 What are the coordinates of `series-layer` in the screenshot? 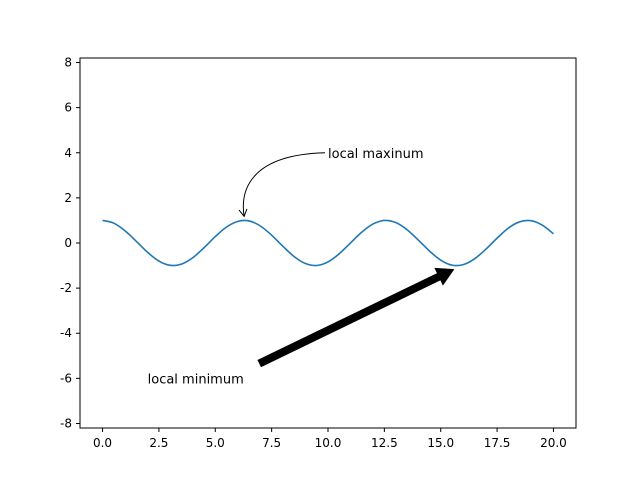 It's located at (328, 243).